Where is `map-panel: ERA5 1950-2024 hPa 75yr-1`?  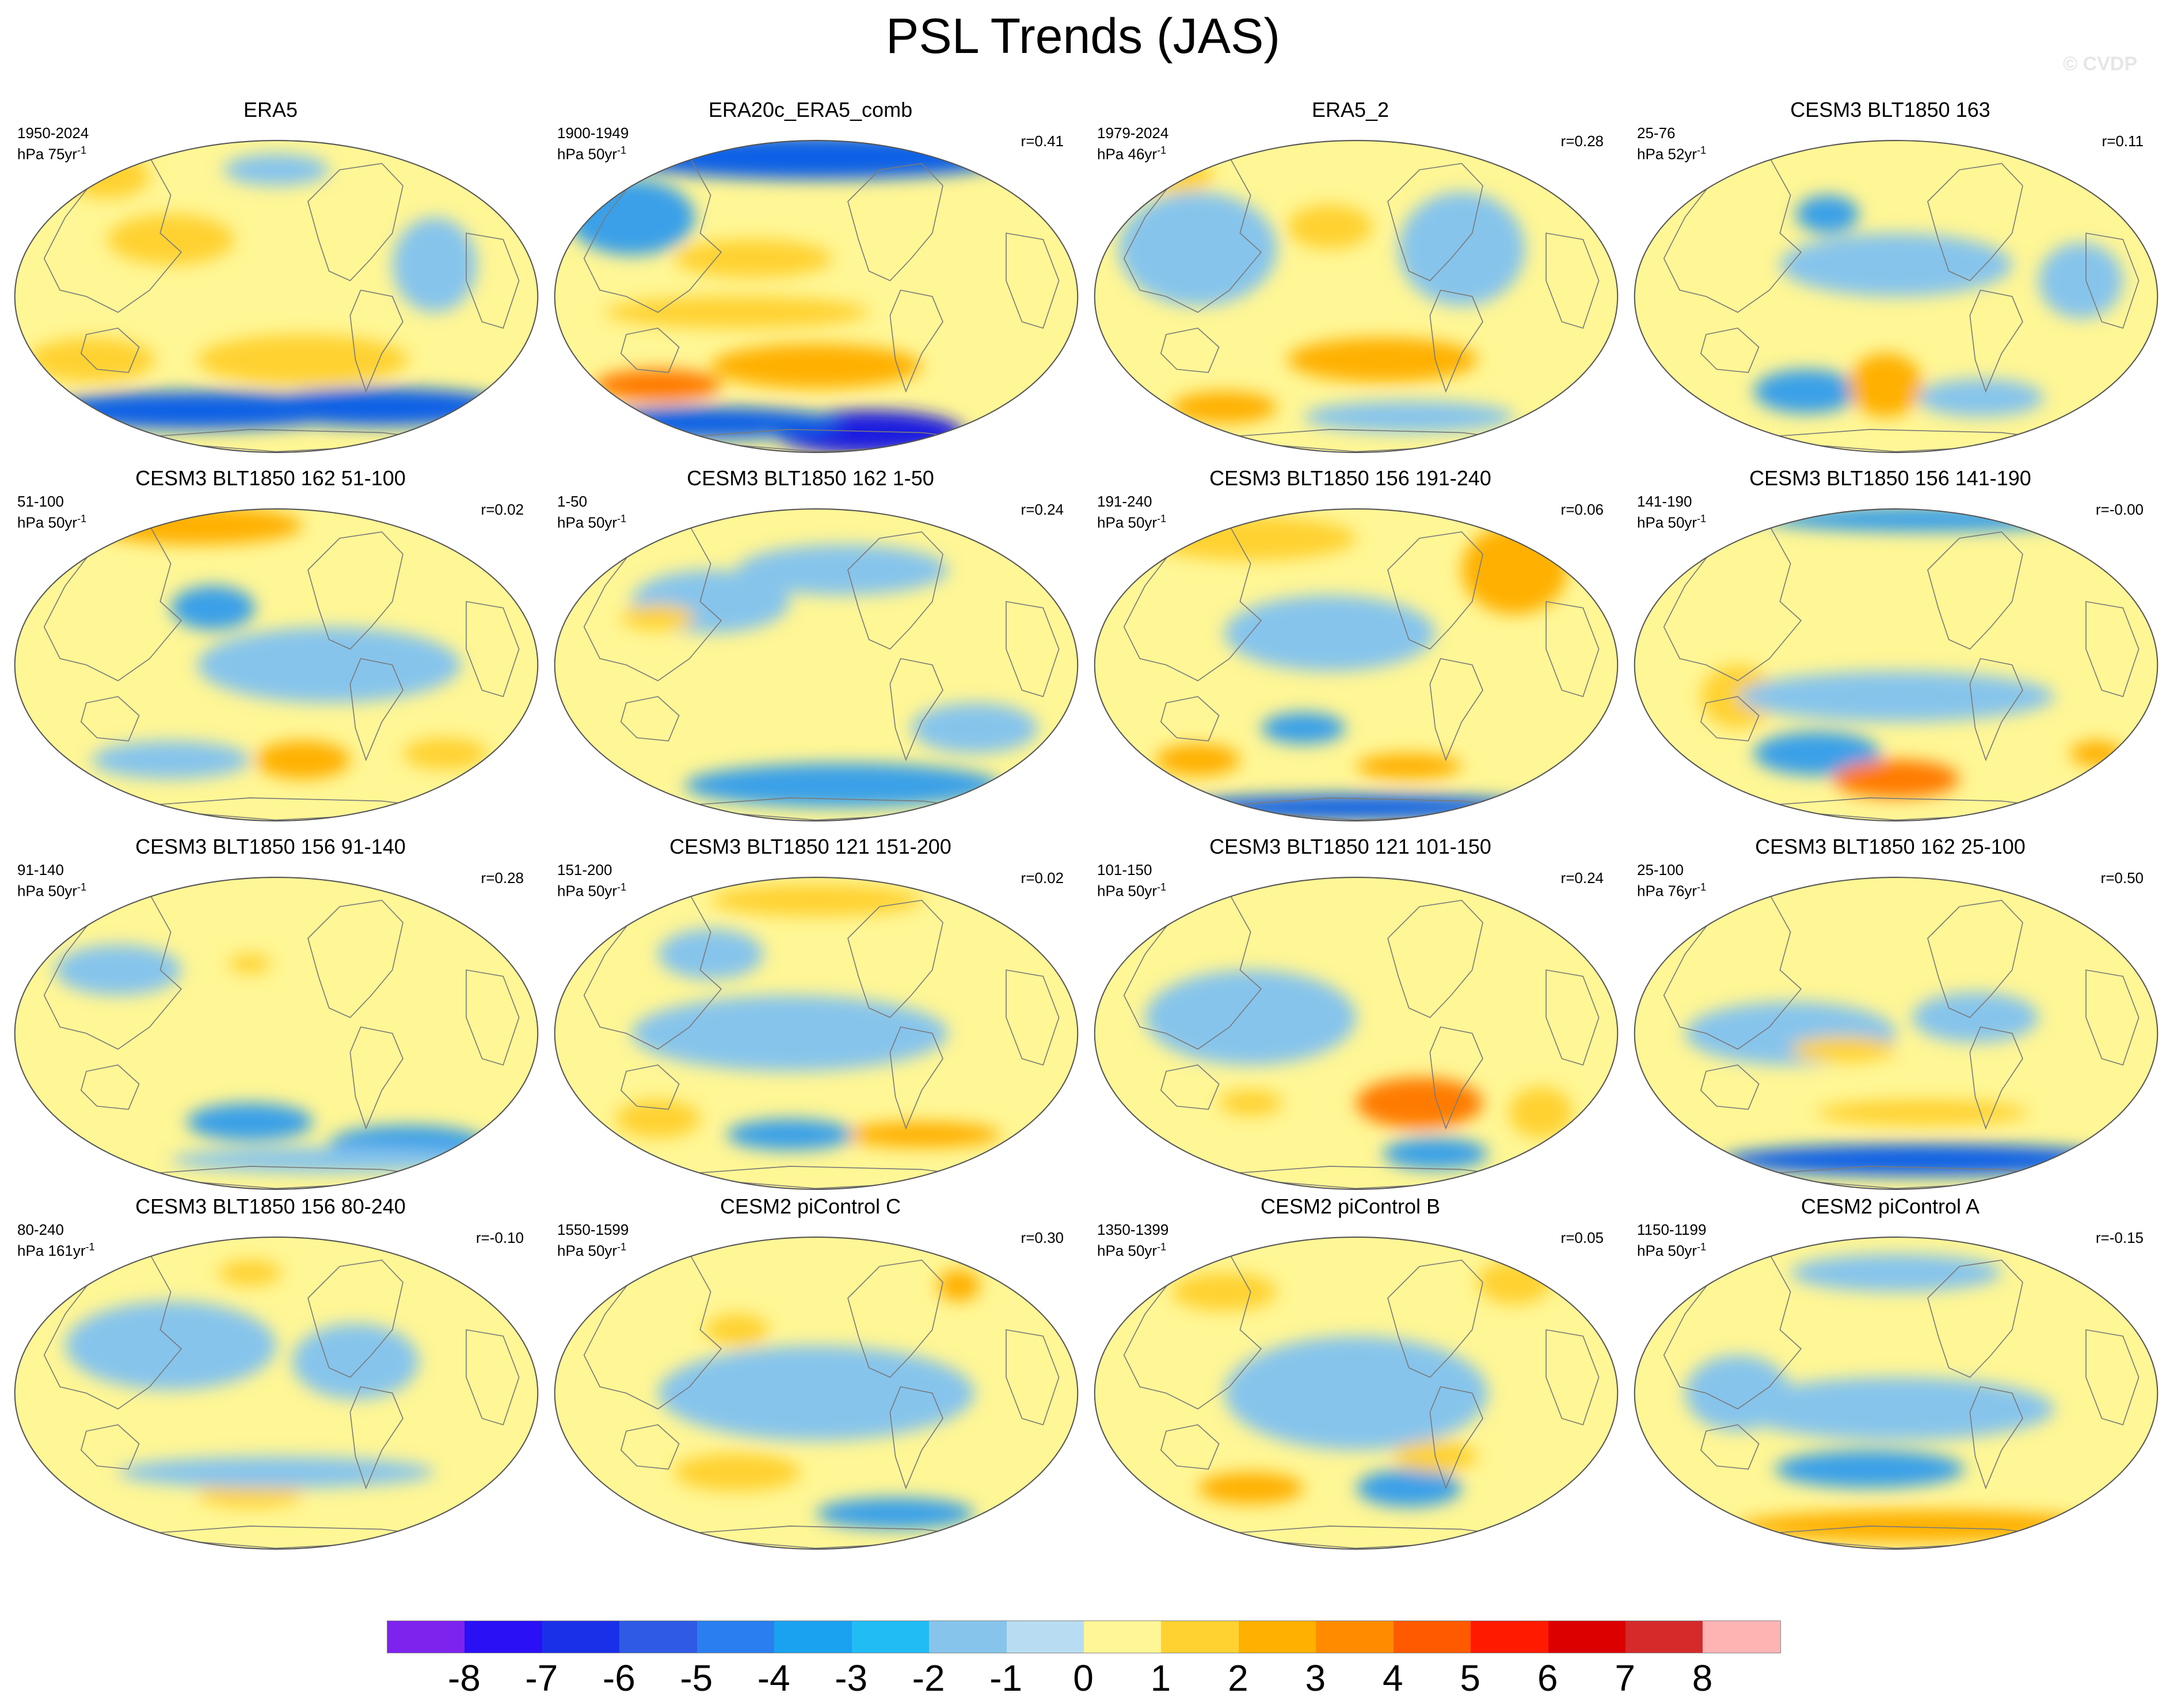 map-panel: ERA5 1950-2024 hPa 75yr-1 is located at coordinates (272, 276).